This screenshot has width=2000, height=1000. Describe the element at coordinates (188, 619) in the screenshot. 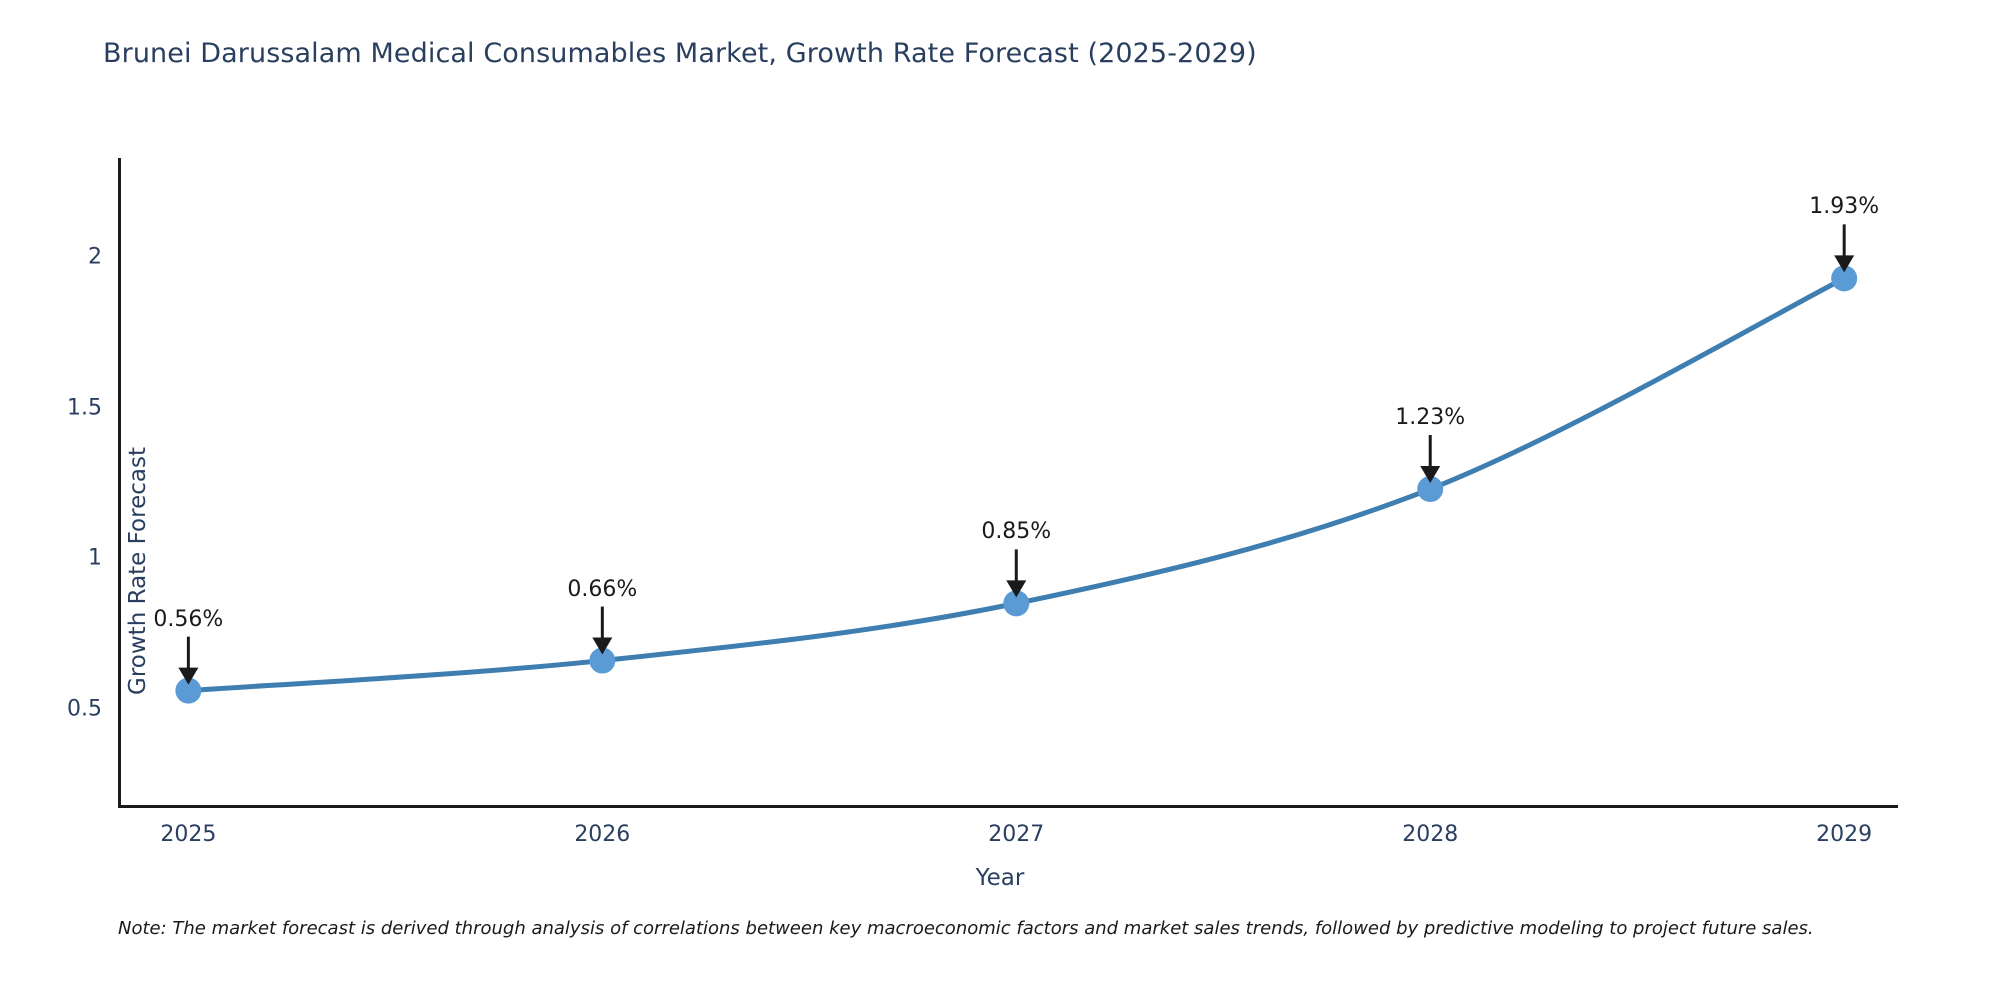

I see `series-point-label: 0.56%` at that location.